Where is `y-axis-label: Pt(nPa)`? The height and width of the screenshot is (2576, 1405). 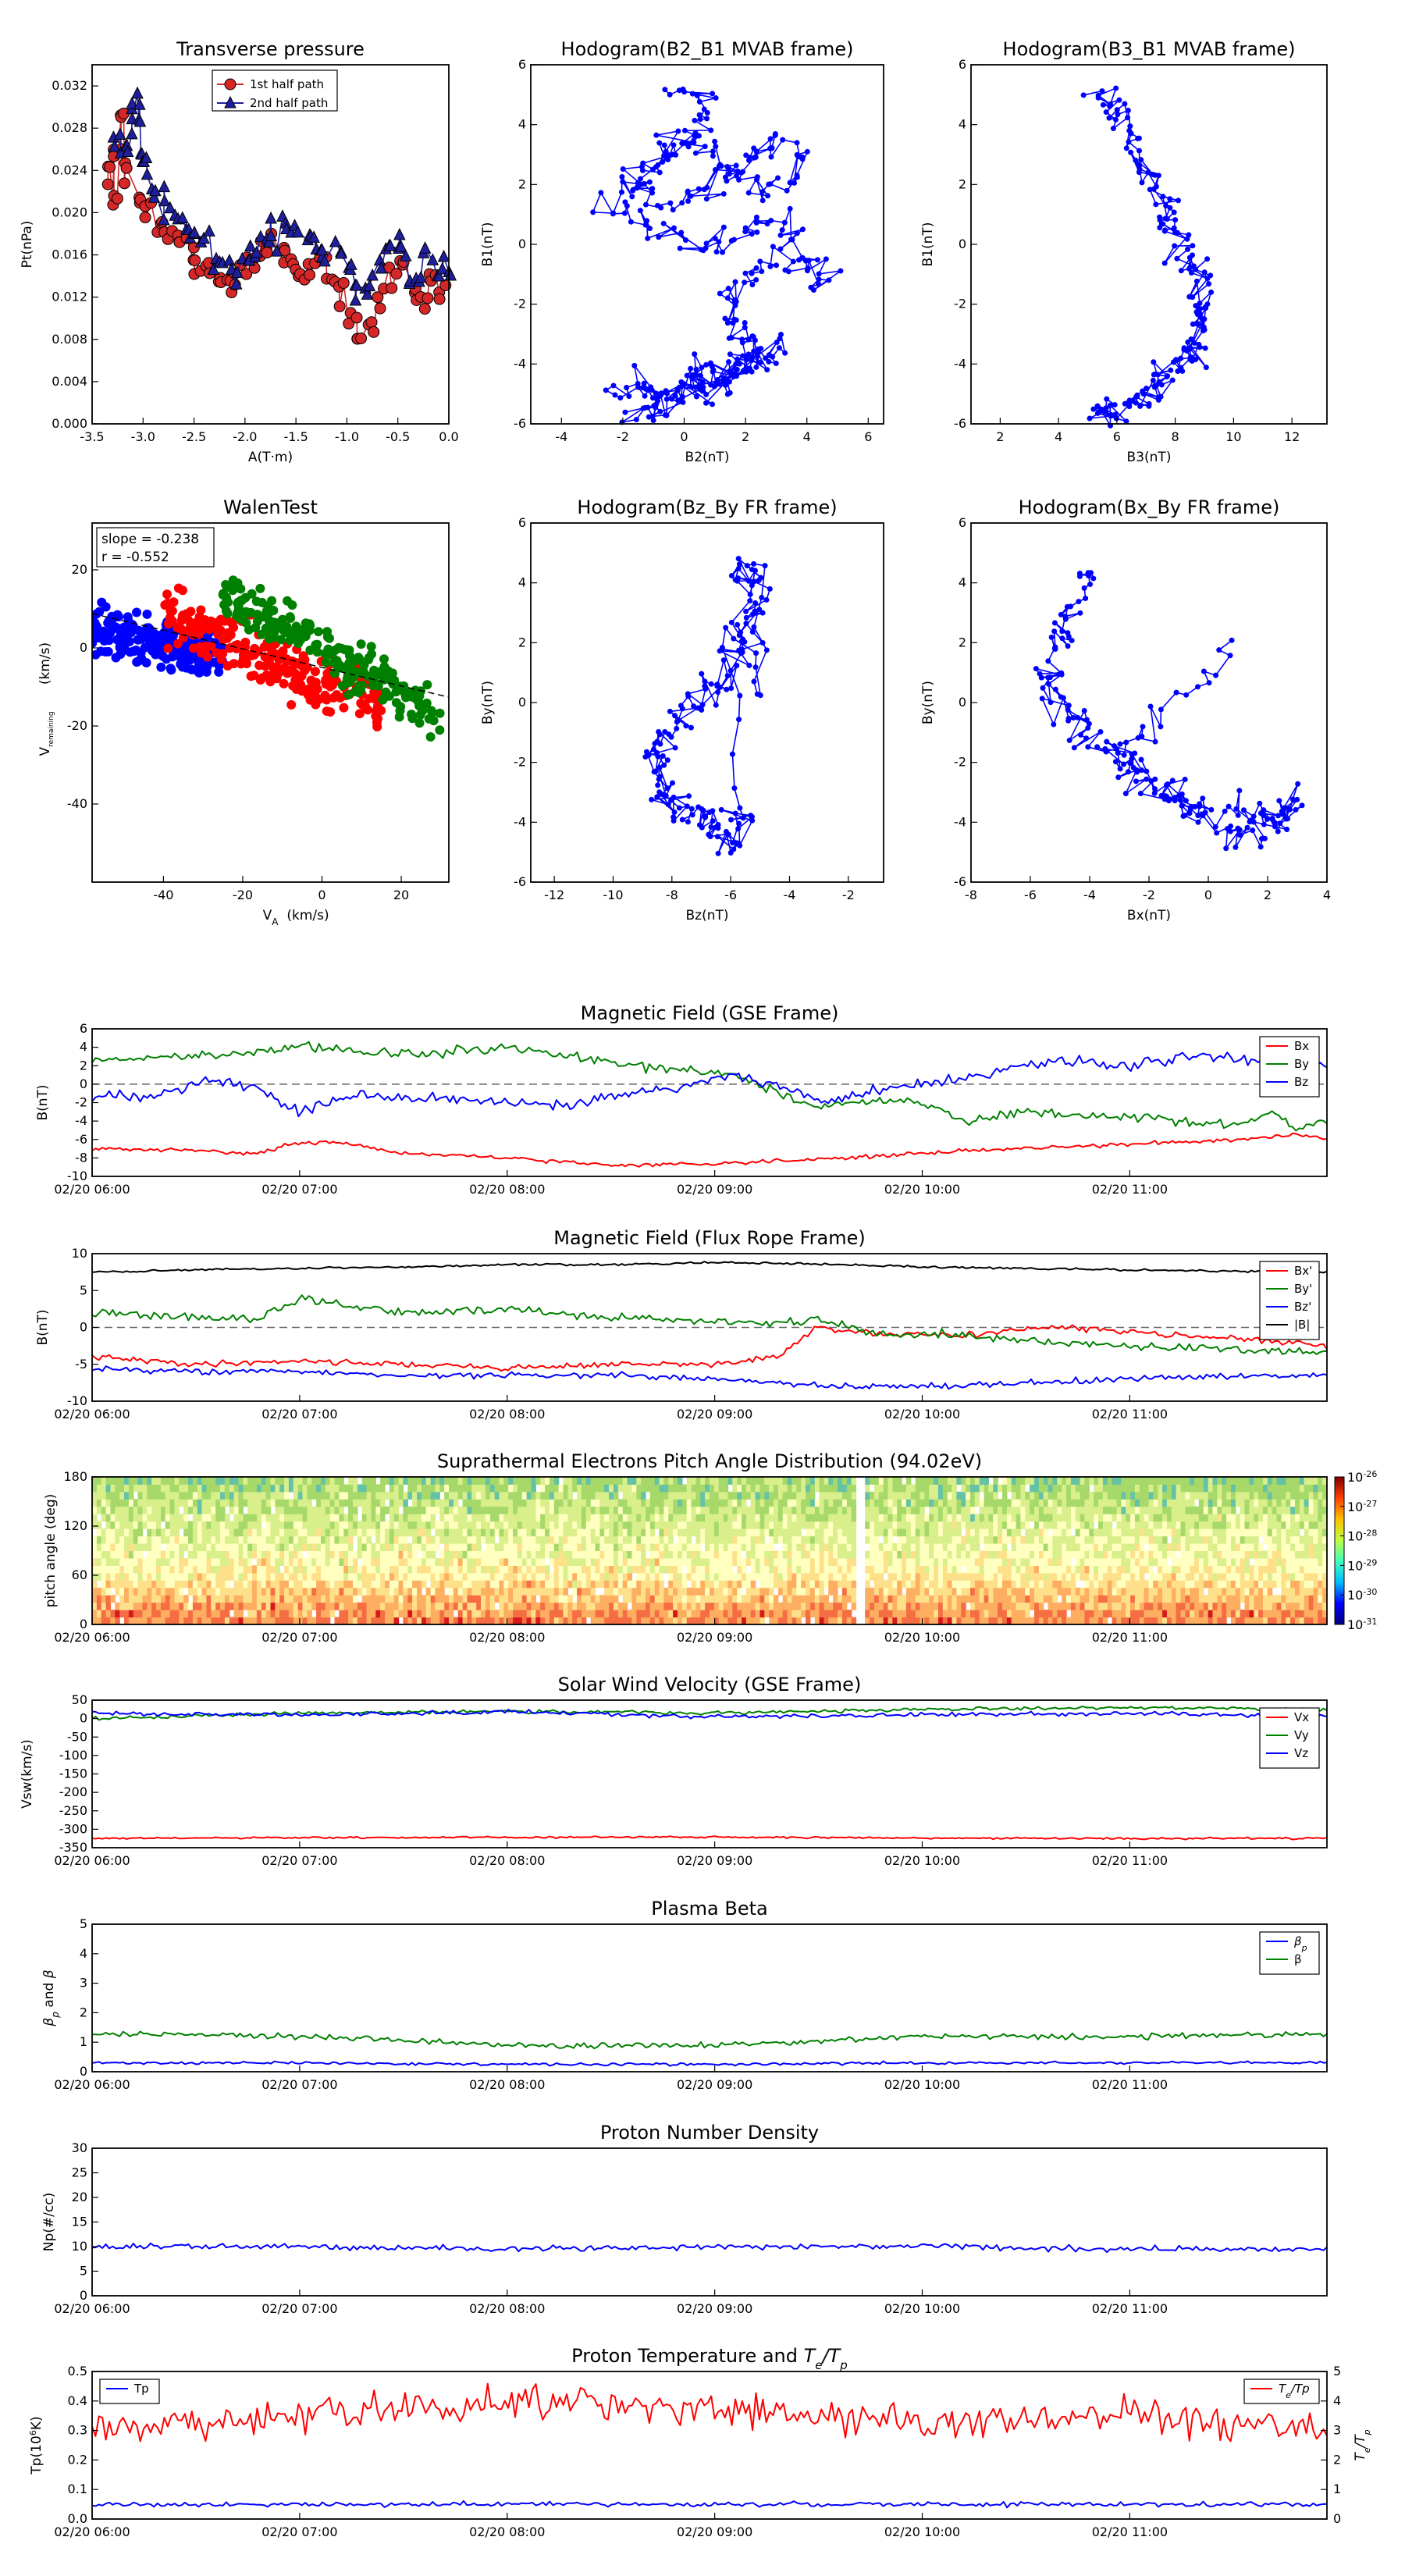 y-axis-label: Pt(nPa) is located at coordinates (28, 245).